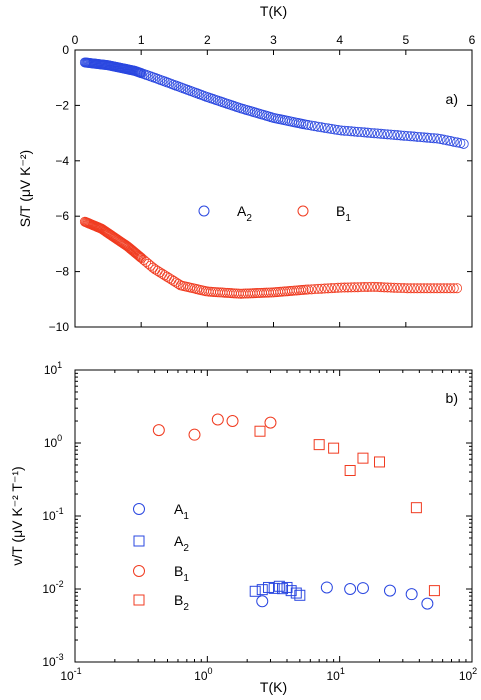 The width and height of the screenshot is (481, 700). Describe the element at coordinates (60, 584) in the screenshot. I see `panel-b-y-tick-label-exp: -2` at that location.